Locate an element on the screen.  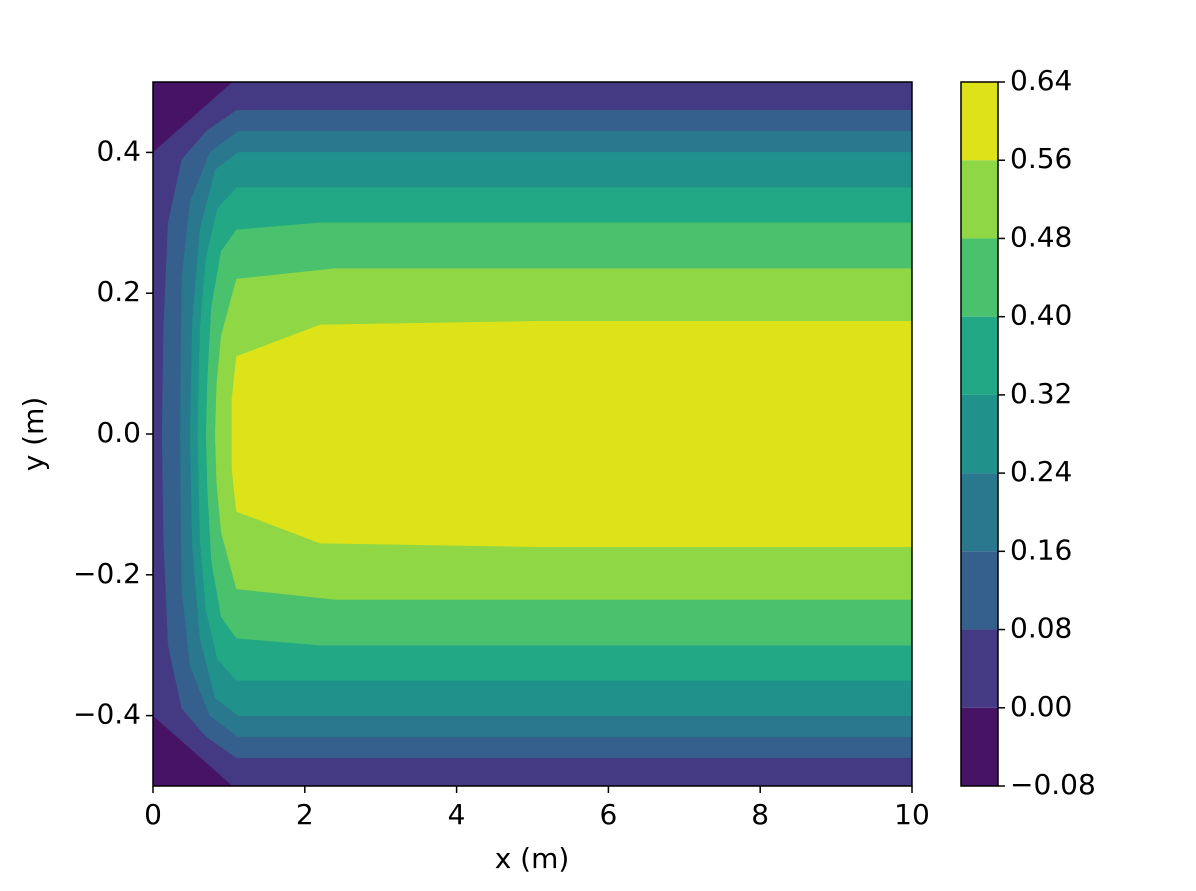
colorbar-tick-label: 0.32 is located at coordinates (1041, 393).